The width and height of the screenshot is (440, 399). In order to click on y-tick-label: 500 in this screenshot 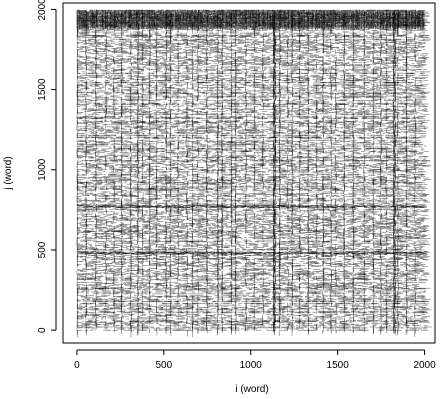, I will do `click(42, 249)`.